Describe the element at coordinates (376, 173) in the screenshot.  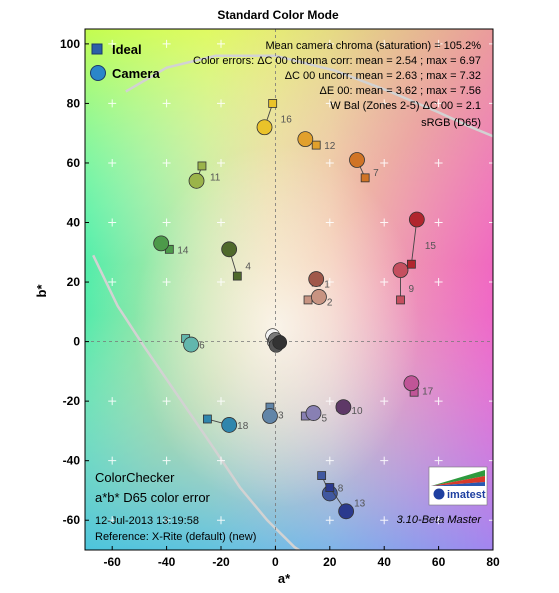
I see `patch-7-label: 7` at that location.